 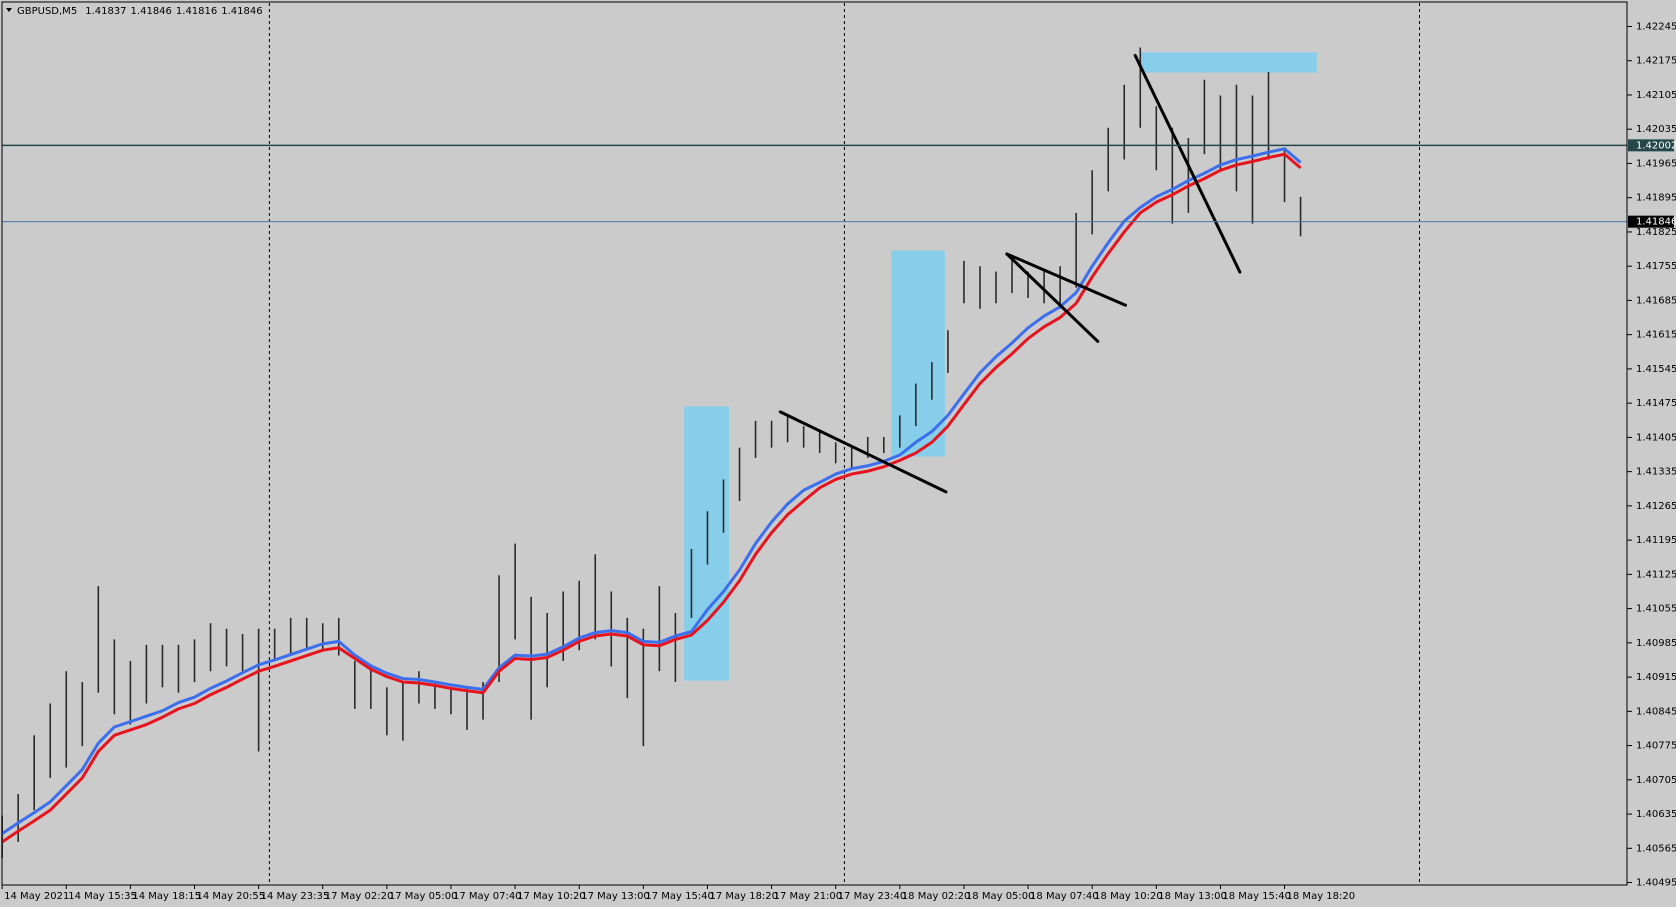 I want to click on y-tick-label: 1.40775, so click(x=1656, y=746).